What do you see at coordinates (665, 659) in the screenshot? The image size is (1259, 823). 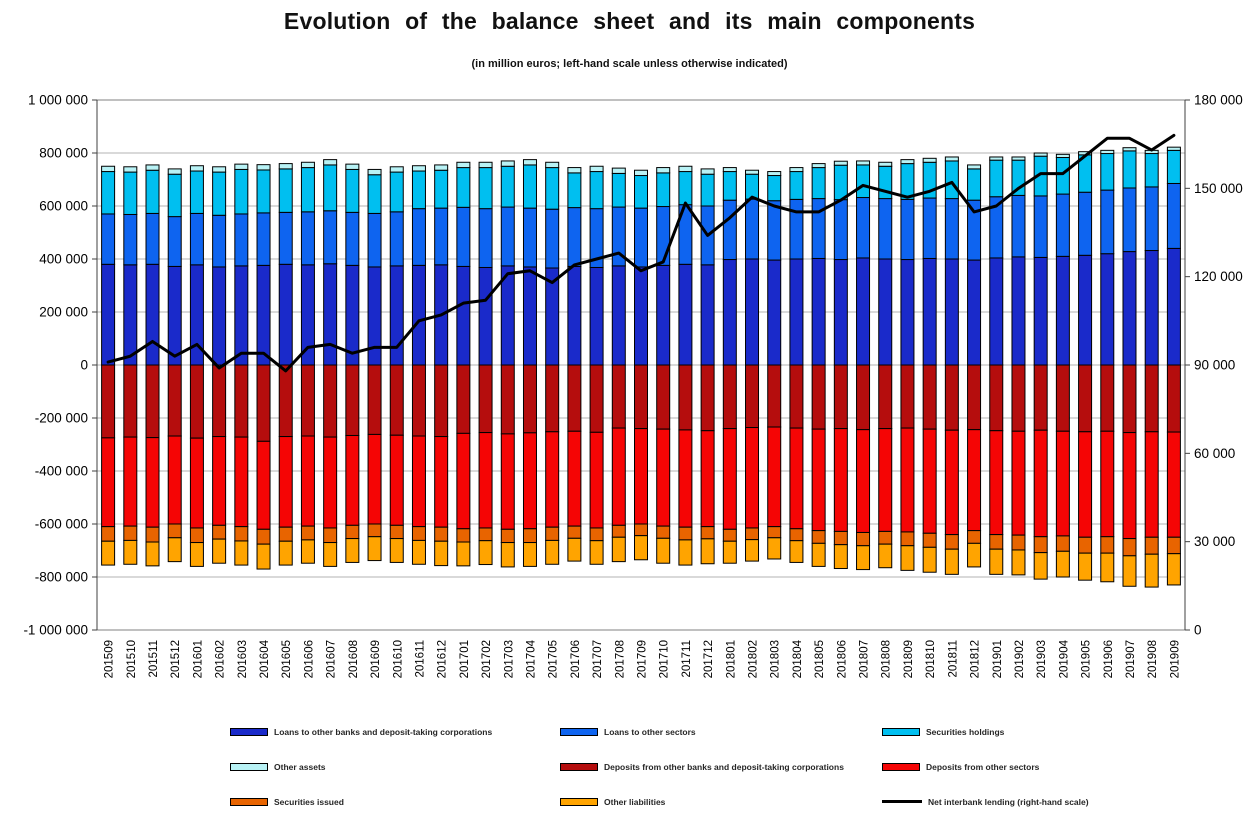 I see `x-axis-label: 201710` at bounding box center [665, 659].